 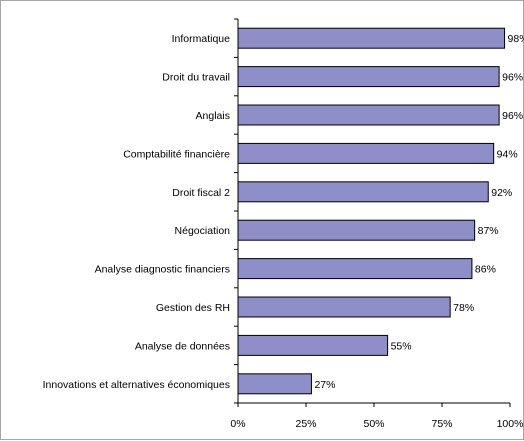 I want to click on category-label: Comptabilité financière, so click(x=176, y=154).